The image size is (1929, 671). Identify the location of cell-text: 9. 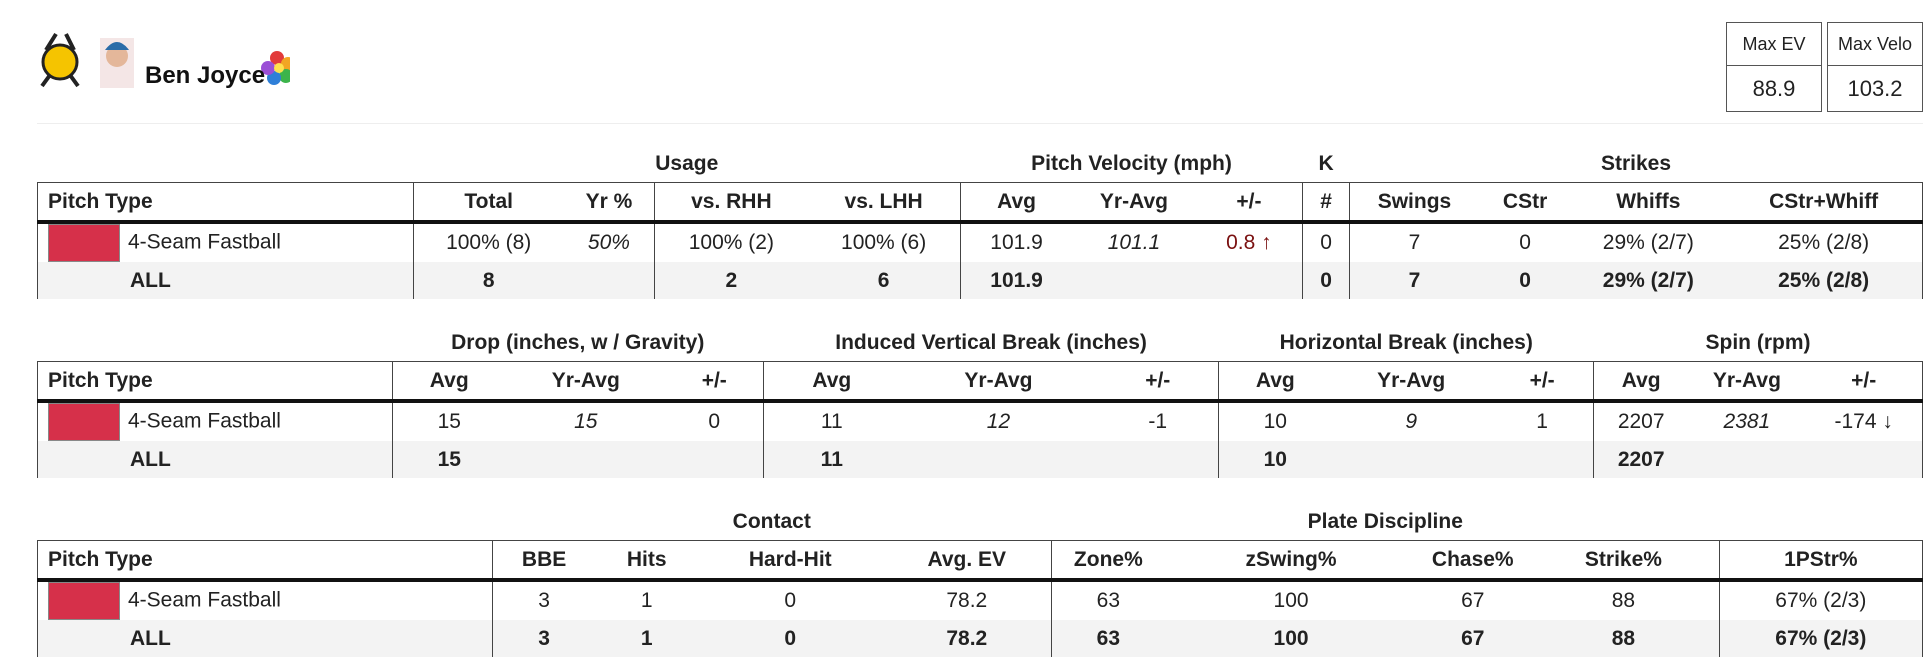
(1411, 421).